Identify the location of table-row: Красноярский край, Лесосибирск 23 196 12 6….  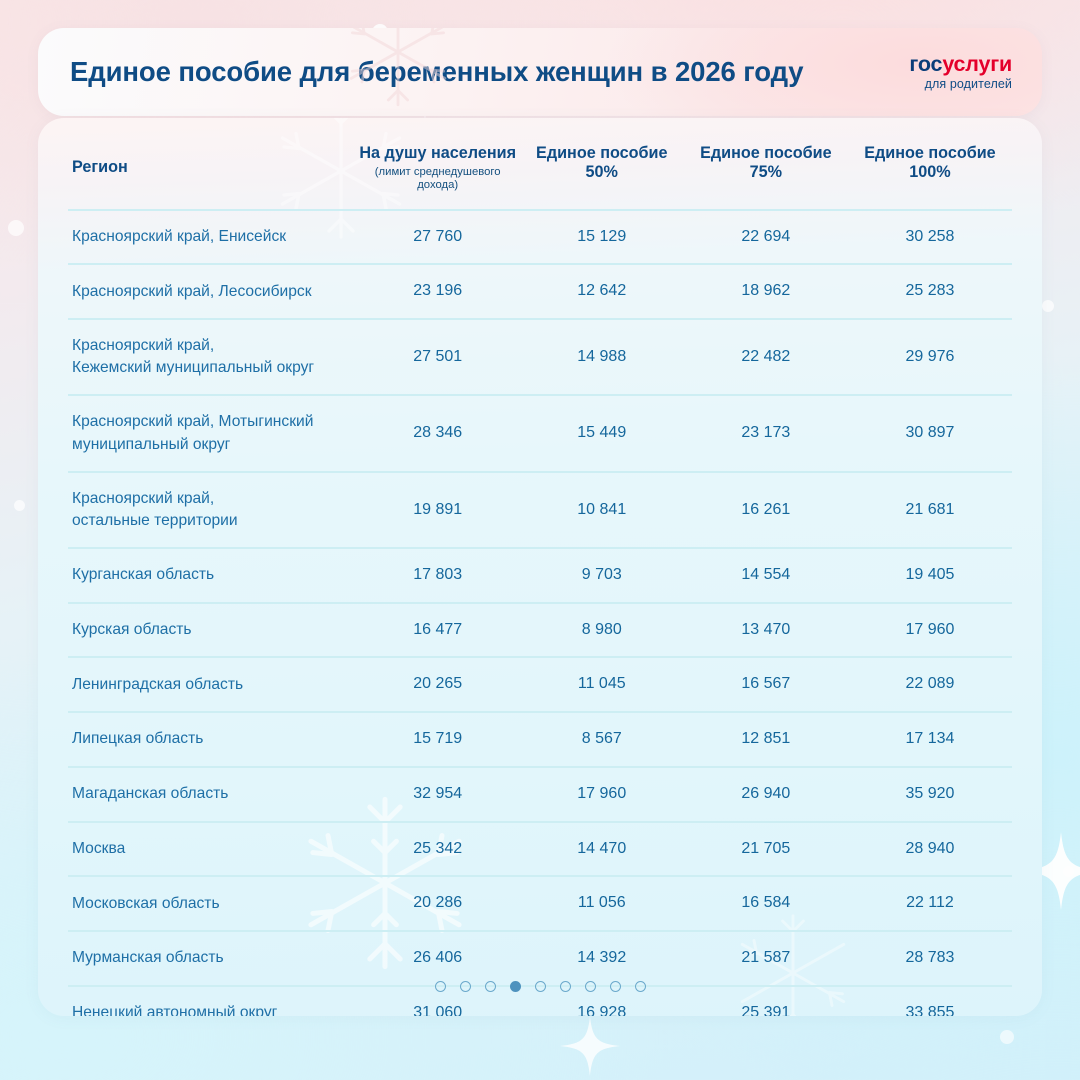
(540, 291).